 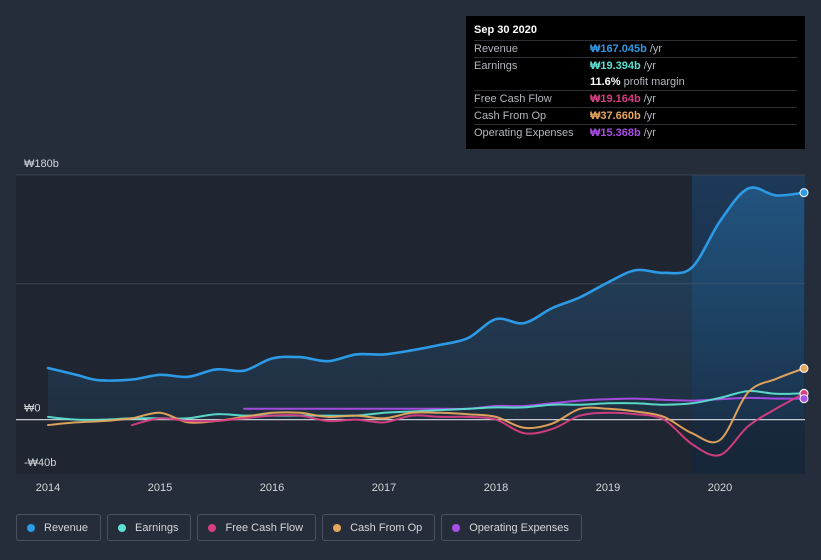 What do you see at coordinates (32, 409) in the screenshot?
I see `y-tick-label: ₩0` at bounding box center [32, 409].